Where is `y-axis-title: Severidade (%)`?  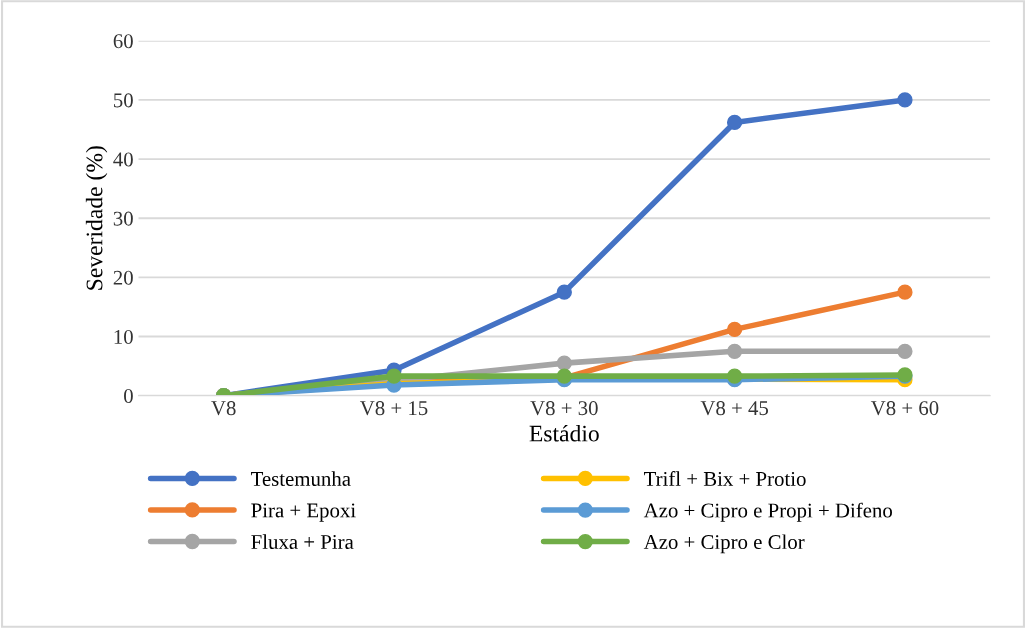 y-axis-title: Severidade (%) is located at coordinates (96, 218).